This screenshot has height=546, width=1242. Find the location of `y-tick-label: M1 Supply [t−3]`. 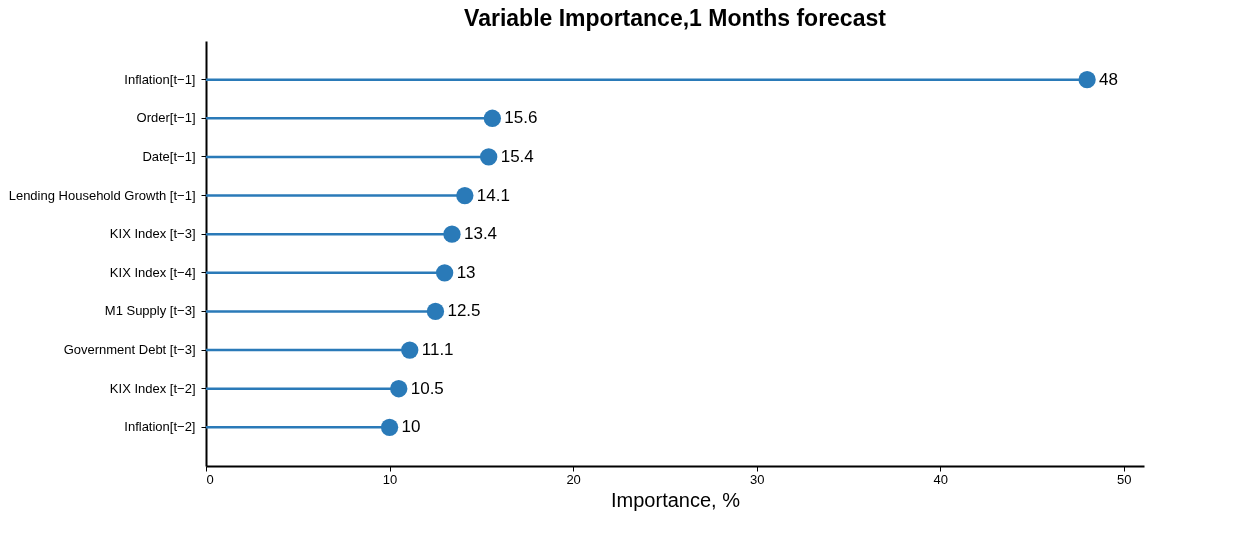

y-tick-label: M1 Supply [t−3] is located at coordinates (150, 311).